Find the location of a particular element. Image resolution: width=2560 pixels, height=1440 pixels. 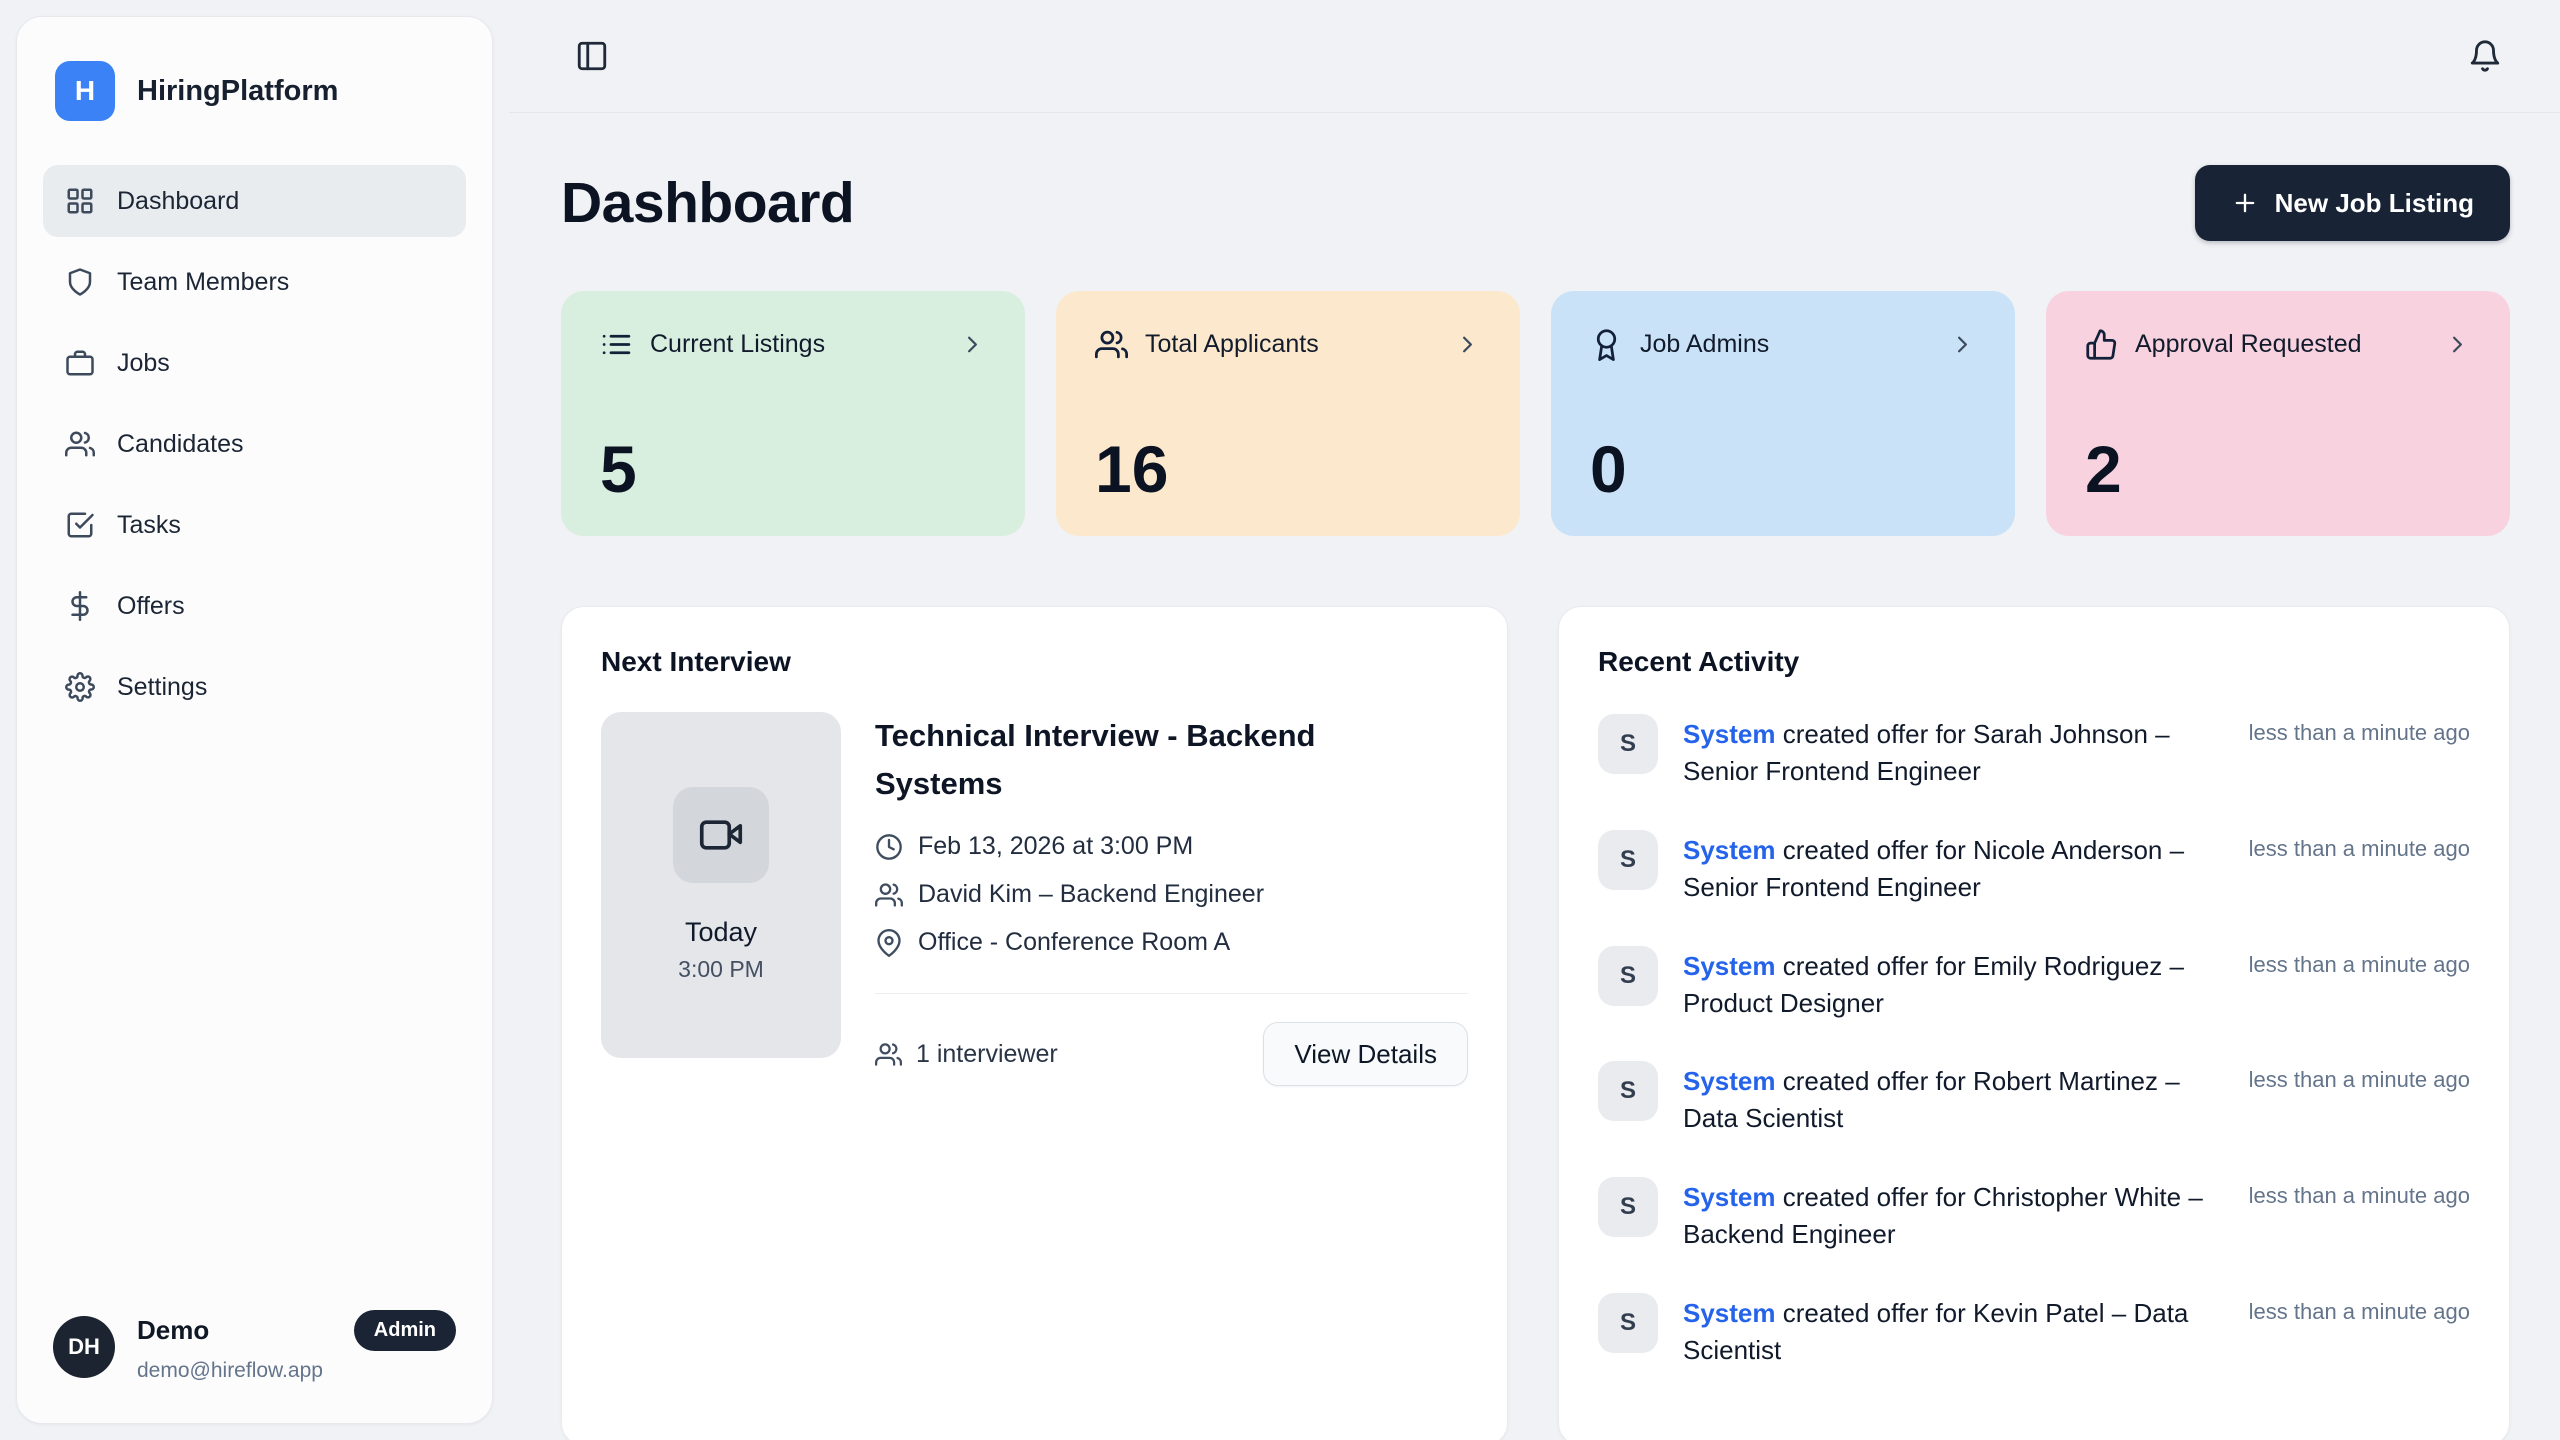

stat-value: 16 is located at coordinates (1132, 469).